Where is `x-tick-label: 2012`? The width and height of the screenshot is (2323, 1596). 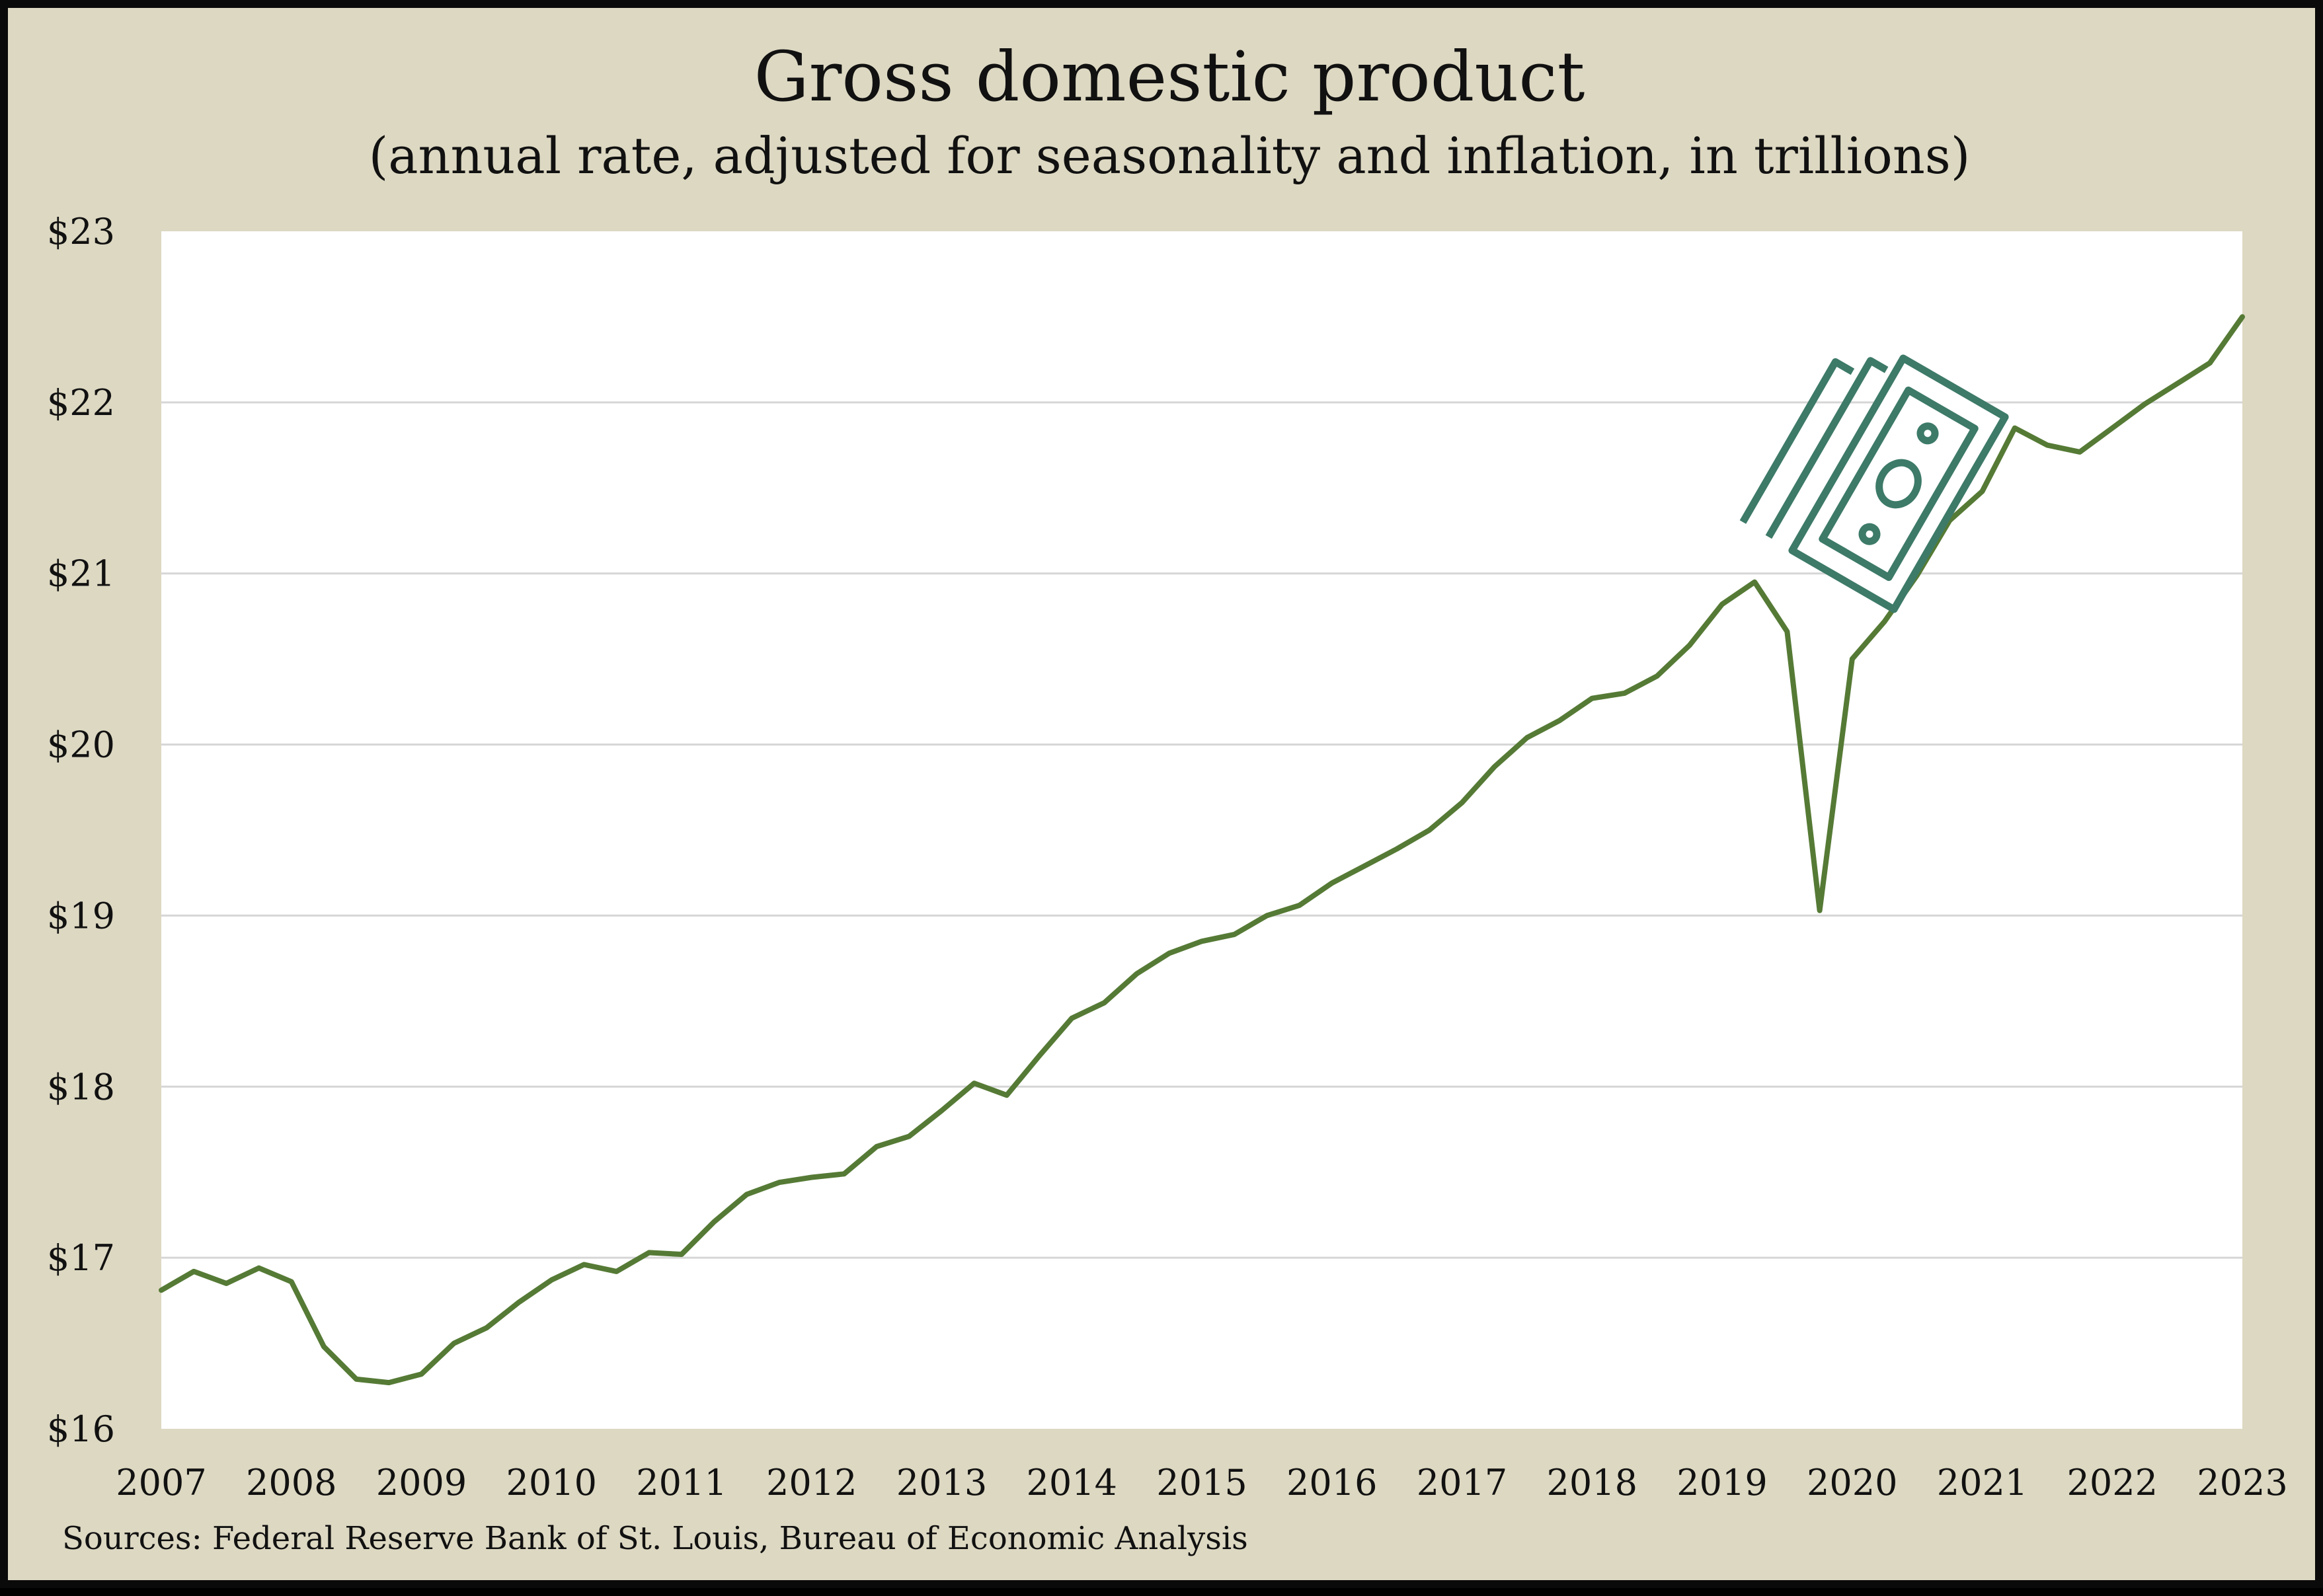
x-tick-label: 2012 is located at coordinates (811, 1482).